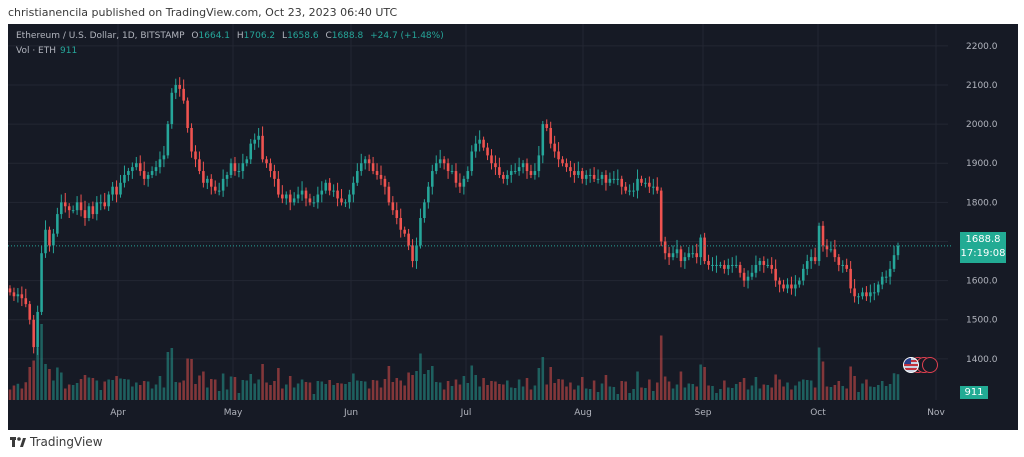  Describe the element at coordinates (982, 125) in the screenshot. I see `y-tick-label: 2000.0` at that location.